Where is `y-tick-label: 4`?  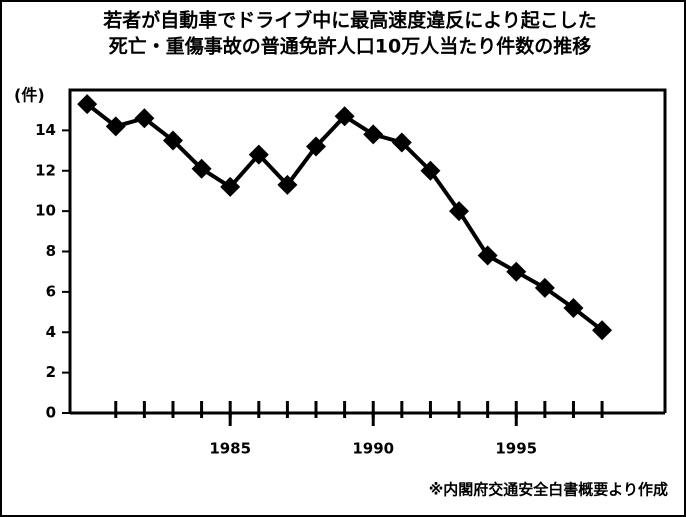
y-tick-label: 4 is located at coordinates (51, 332).